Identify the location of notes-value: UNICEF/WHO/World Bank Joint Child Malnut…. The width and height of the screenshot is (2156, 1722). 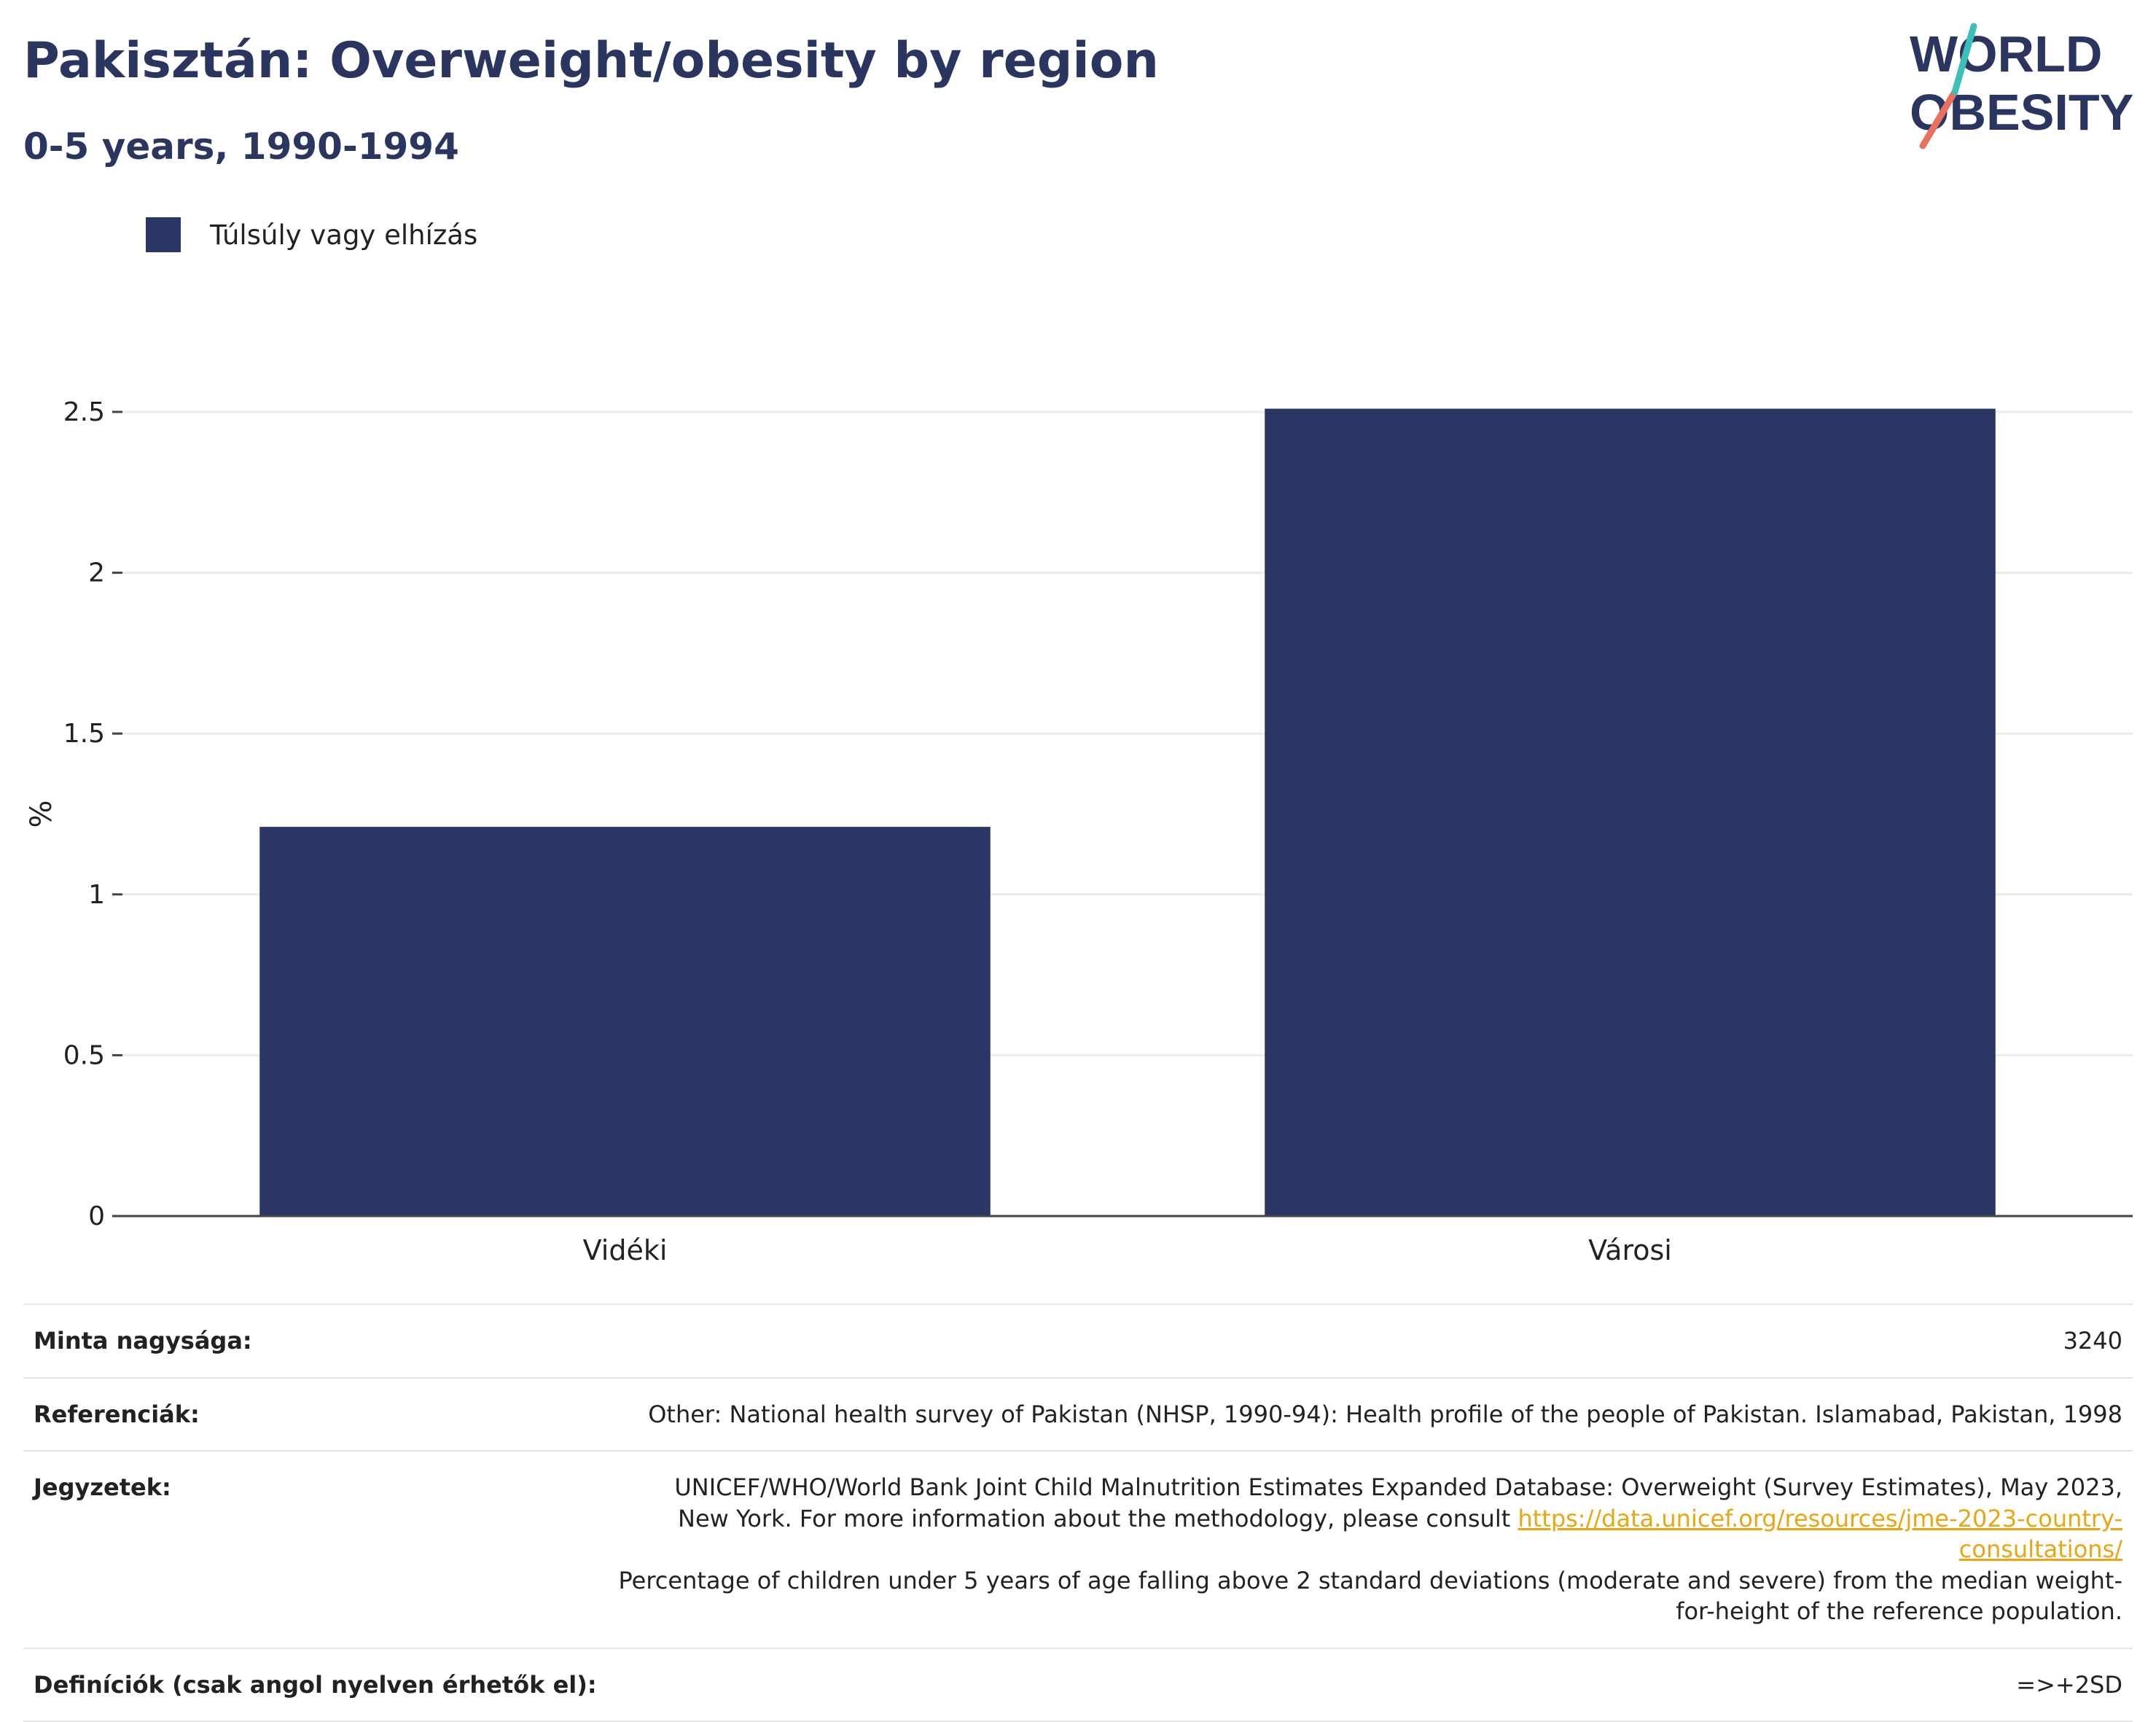
(1370, 1549).